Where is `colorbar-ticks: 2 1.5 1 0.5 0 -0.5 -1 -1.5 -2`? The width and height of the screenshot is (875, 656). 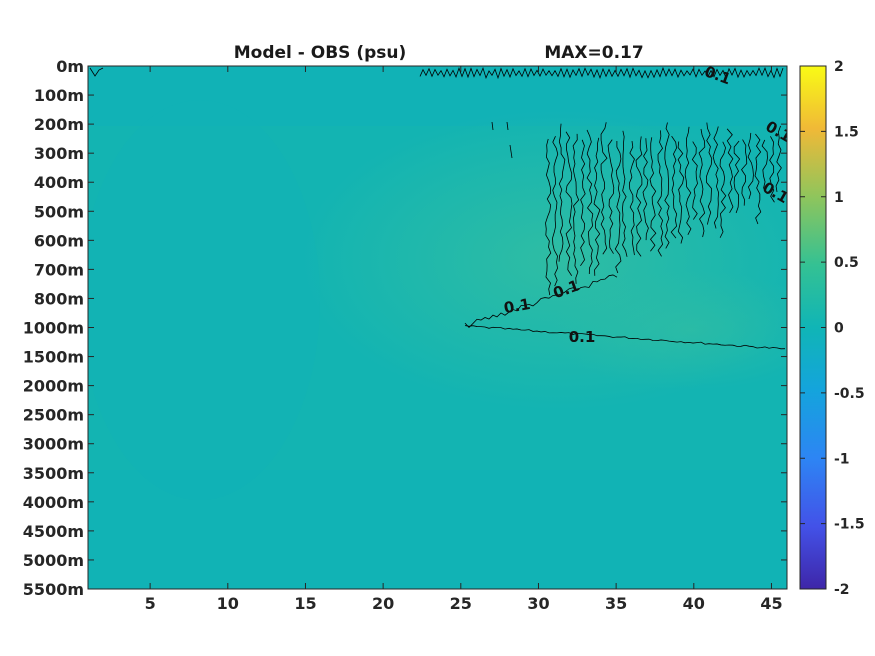 colorbar-ticks: 2 1.5 1 0.5 0 -0.5 -1 -1.5 -2 is located at coordinates (832, 328).